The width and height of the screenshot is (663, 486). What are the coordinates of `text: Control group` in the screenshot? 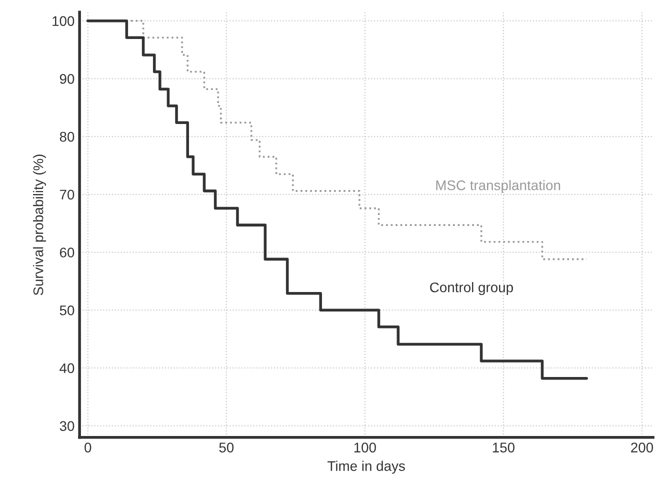 It's located at (471, 289).